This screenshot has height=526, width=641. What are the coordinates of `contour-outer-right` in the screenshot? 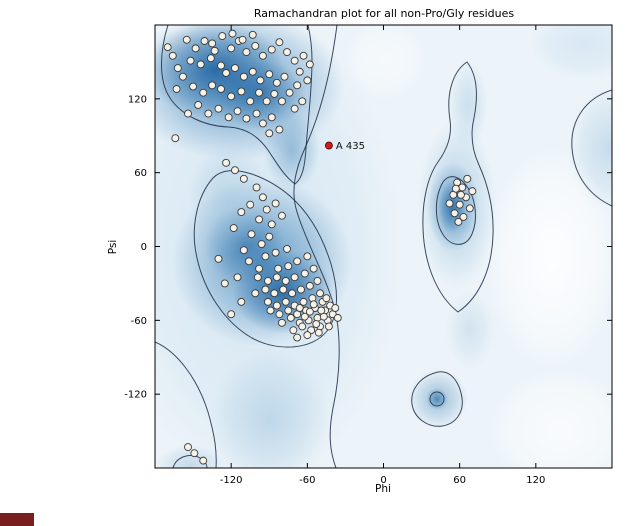 It's located at (316, 246).